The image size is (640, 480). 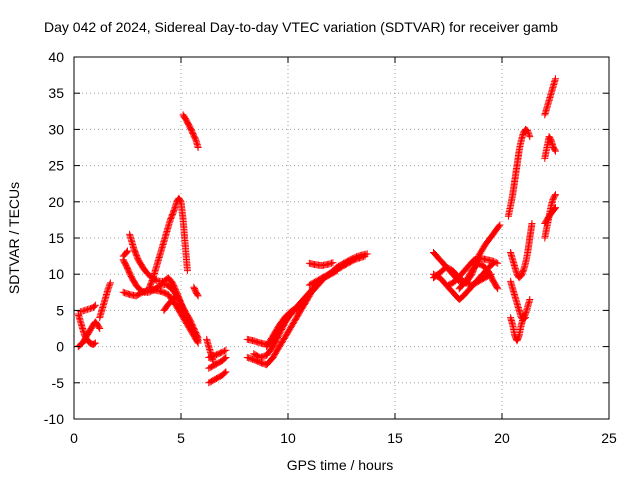 I want to click on series-s34, so click(x=550, y=147).